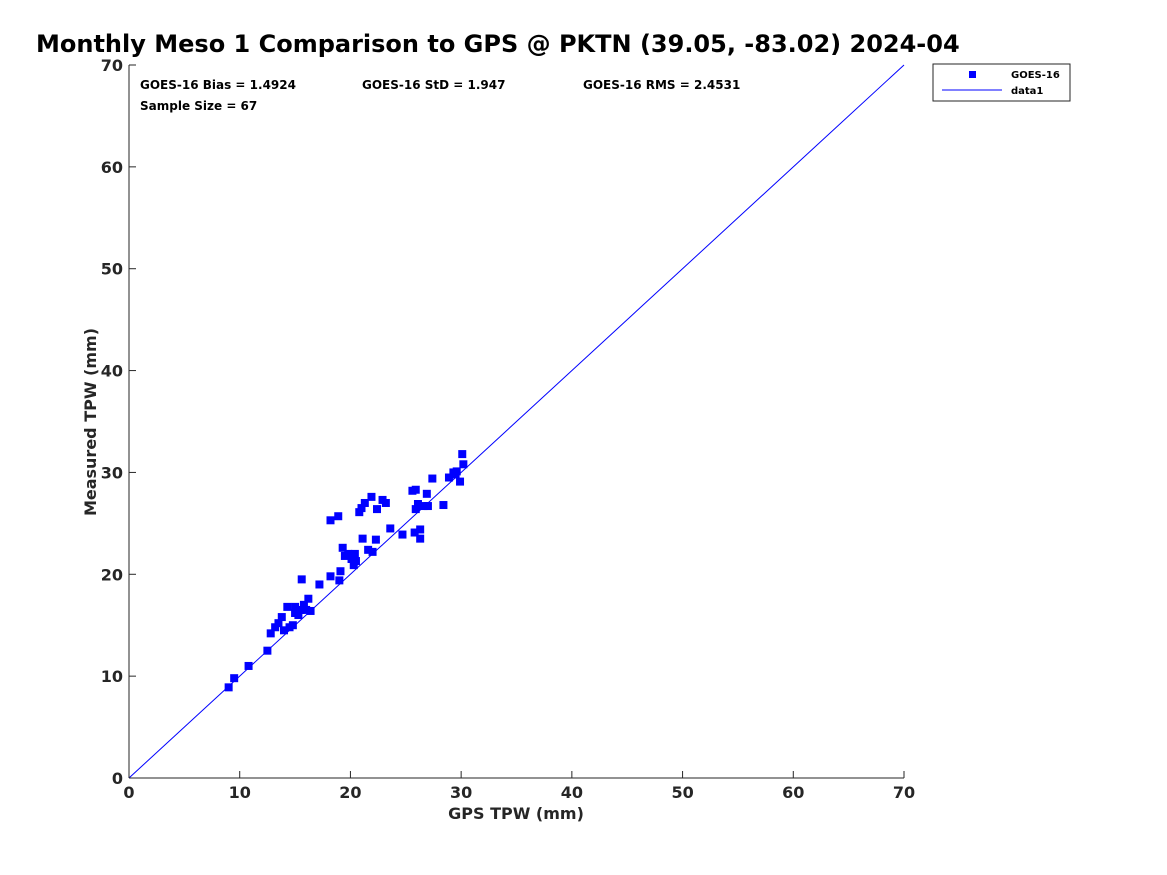  What do you see at coordinates (516, 813) in the screenshot?
I see `x-axis-label: GPS TPW (mm)` at bounding box center [516, 813].